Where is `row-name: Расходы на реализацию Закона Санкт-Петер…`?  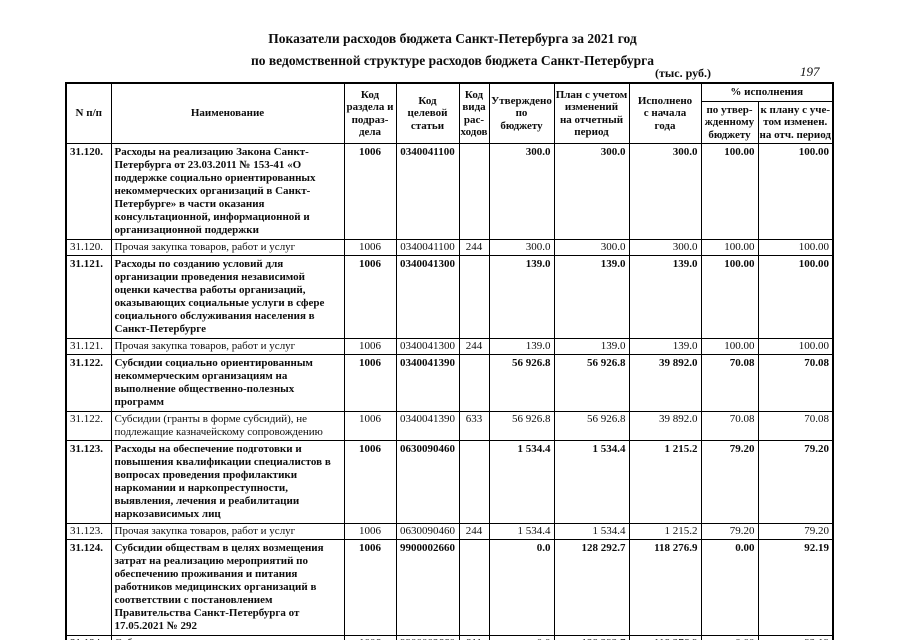 row-name: Расходы на реализацию Закона Санкт-Петер… is located at coordinates (227, 191).